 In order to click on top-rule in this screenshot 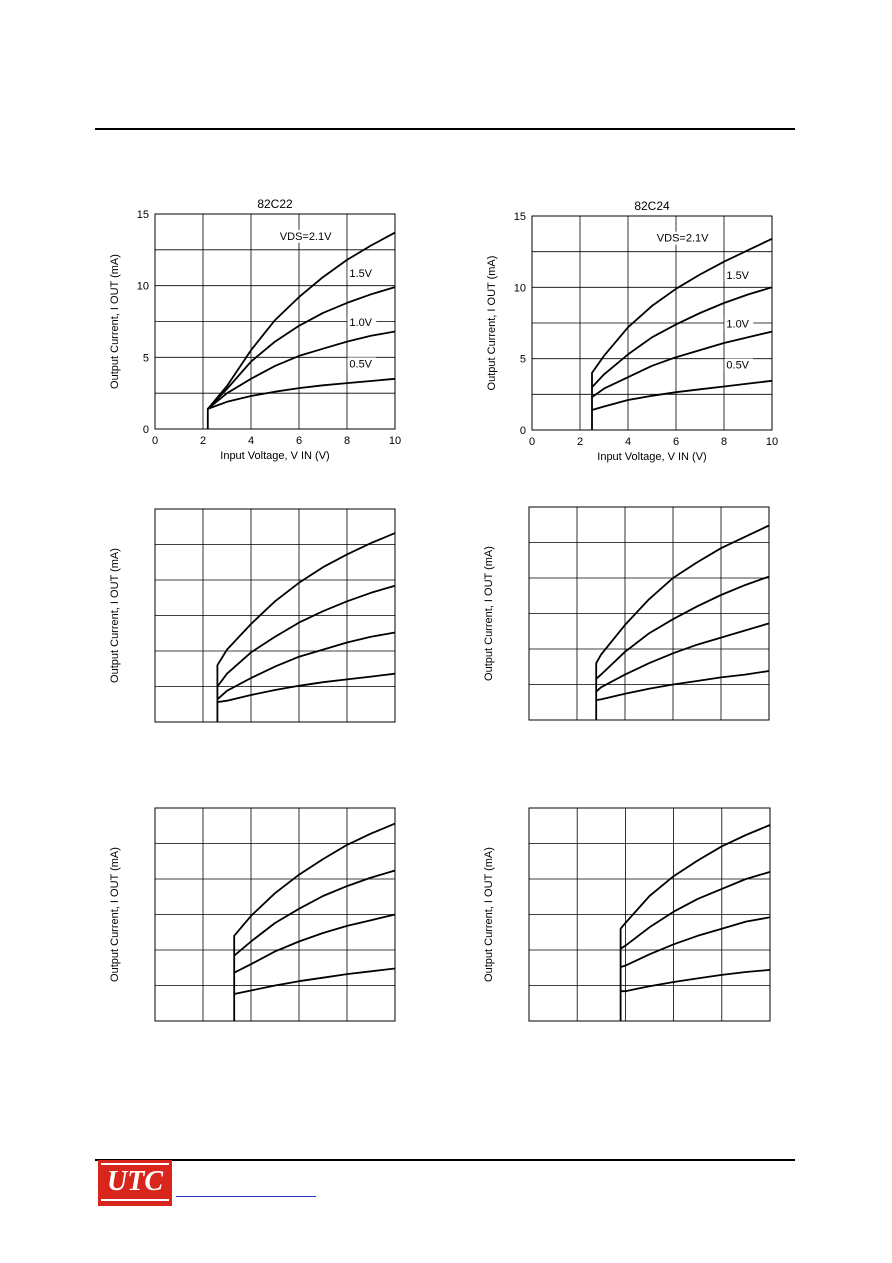, I will do `click(445, 129)`.